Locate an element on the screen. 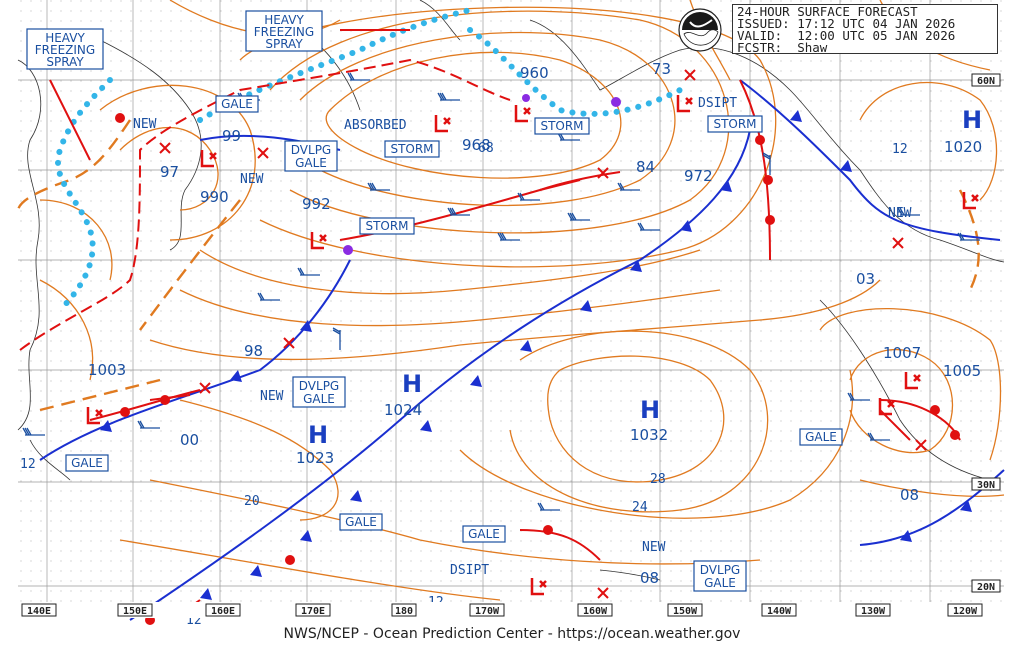  label-new-1: NEW is located at coordinates (145, 124).